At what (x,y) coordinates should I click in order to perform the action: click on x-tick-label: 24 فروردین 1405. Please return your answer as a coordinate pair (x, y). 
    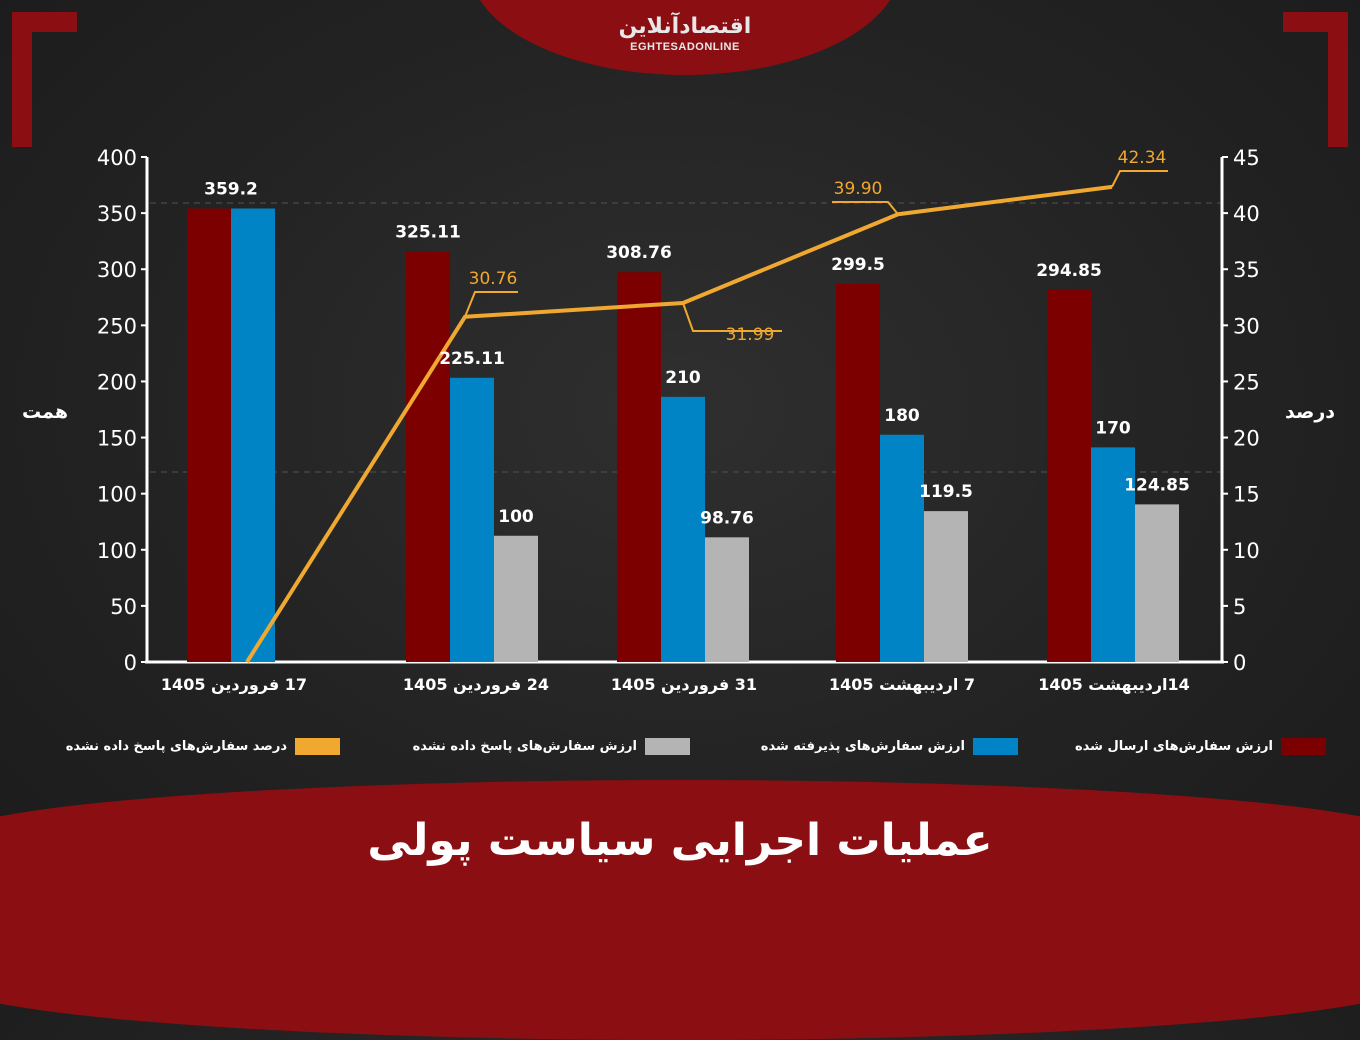
    Looking at the image, I should click on (476, 684).